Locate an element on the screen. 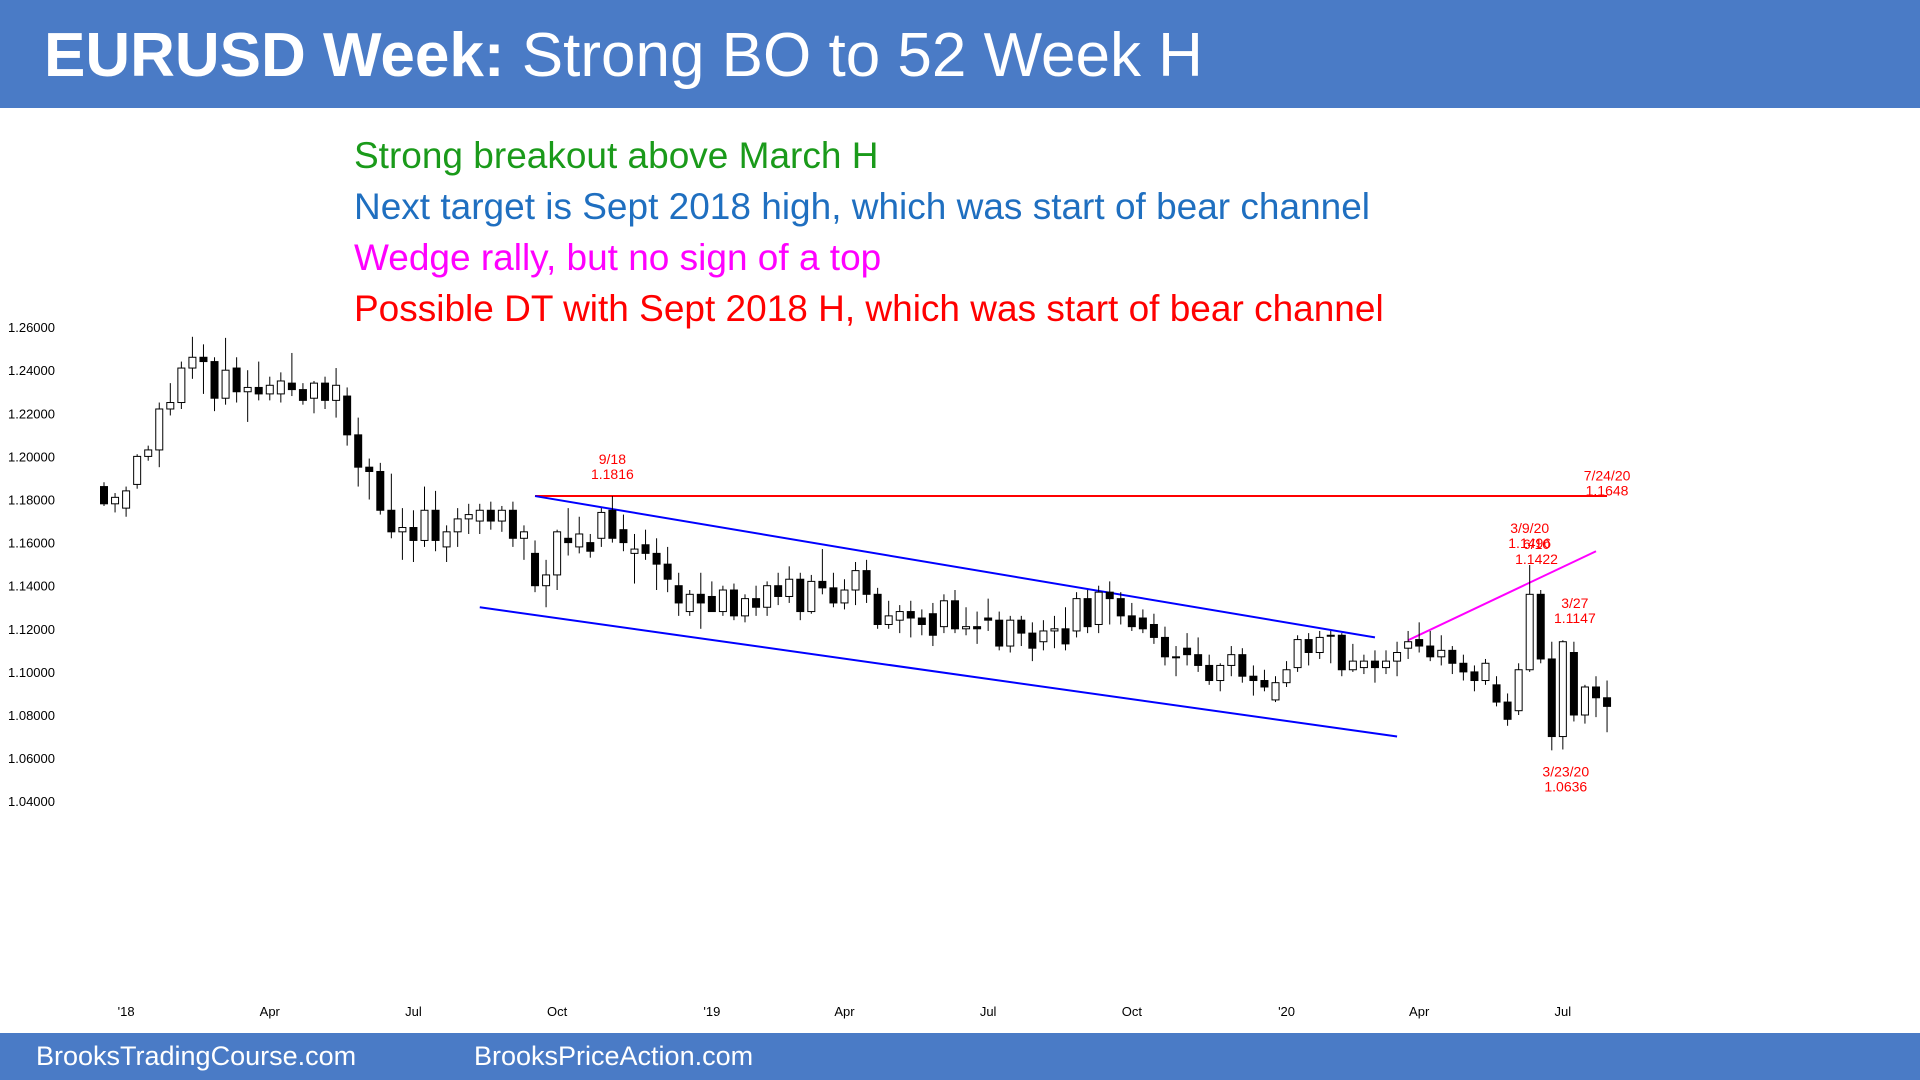  annotation-price: 1.1422 is located at coordinates (1536, 559).